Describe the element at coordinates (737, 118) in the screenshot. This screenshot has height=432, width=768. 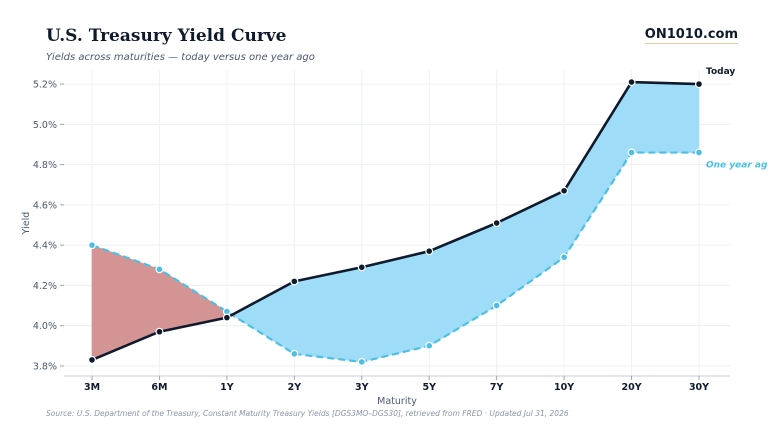
I see `series-labels: Today One year ago` at that location.